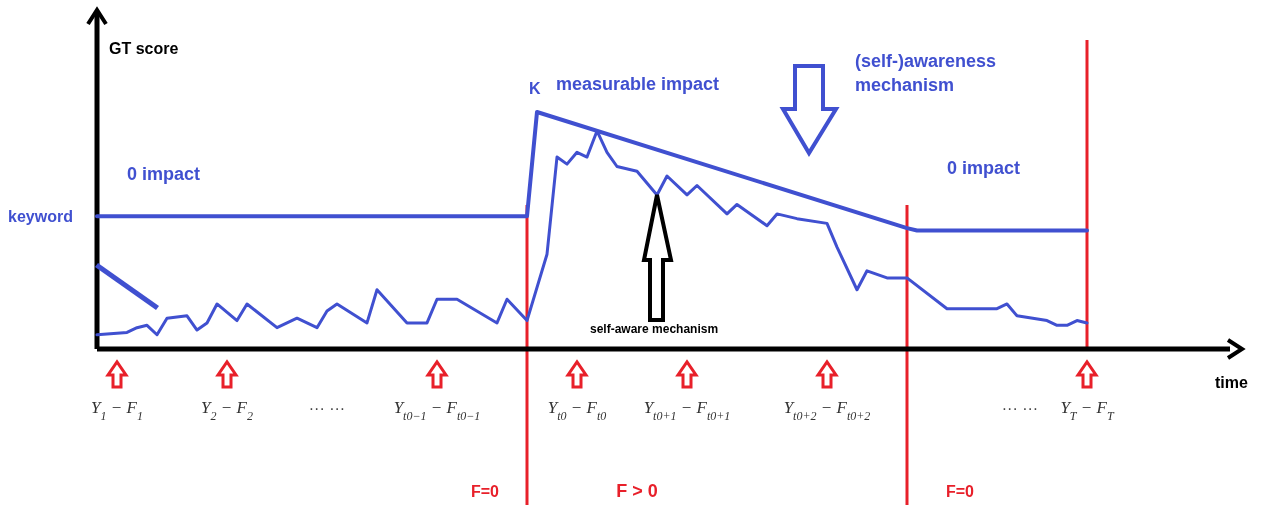 The height and width of the screenshot is (511, 1271). Describe the element at coordinates (1231, 382) in the screenshot. I see `x-axis-title: time` at that location.